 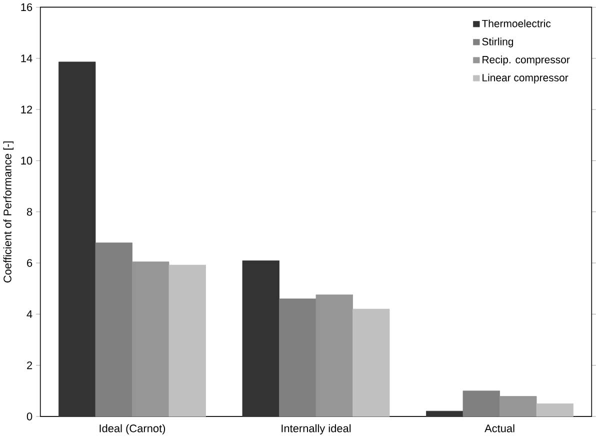 I want to click on y-tick-label: 2, so click(x=29, y=366).